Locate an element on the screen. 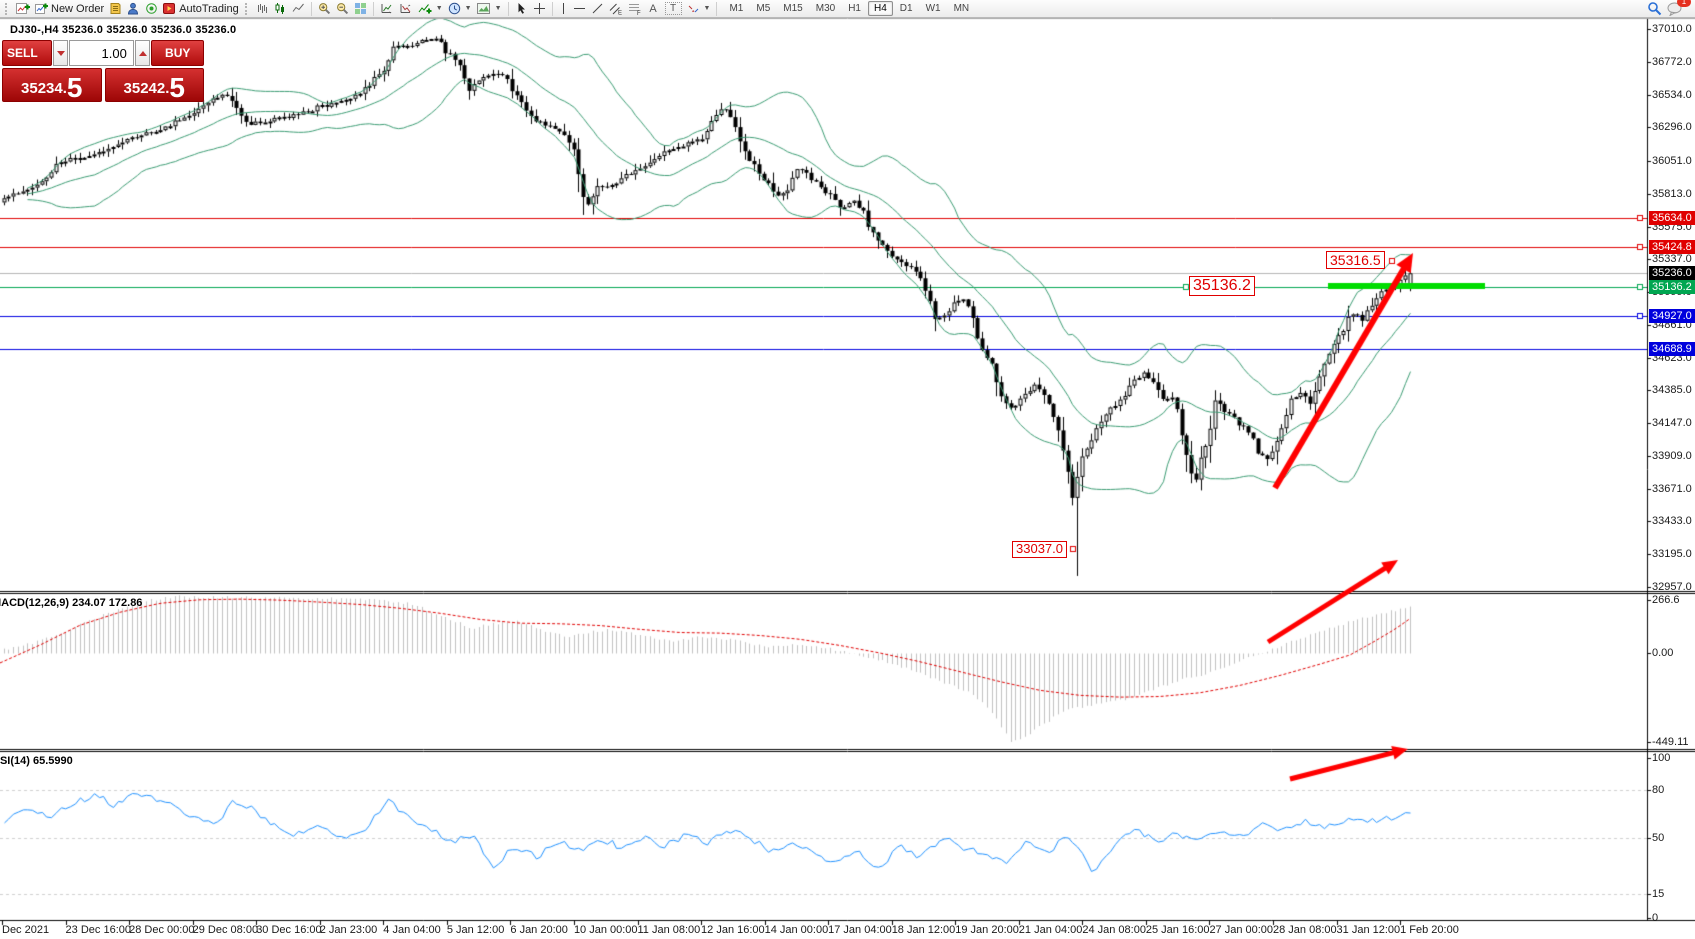  notification-badge: 1 is located at coordinates (1684, 3).